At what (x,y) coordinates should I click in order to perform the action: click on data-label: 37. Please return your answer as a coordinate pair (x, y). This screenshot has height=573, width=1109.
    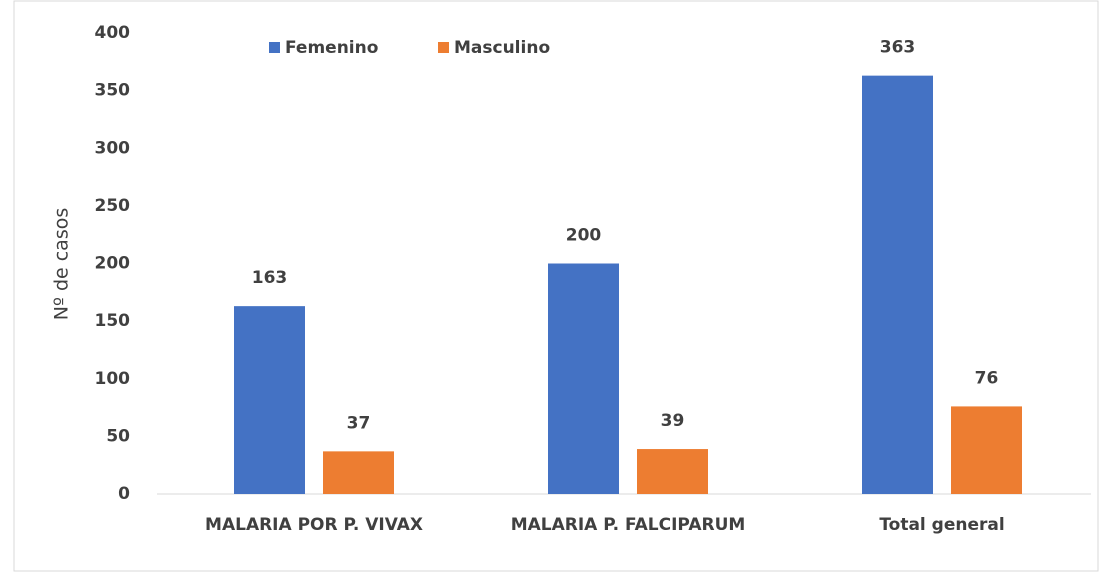
    Looking at the image, I should click on (359, 423).